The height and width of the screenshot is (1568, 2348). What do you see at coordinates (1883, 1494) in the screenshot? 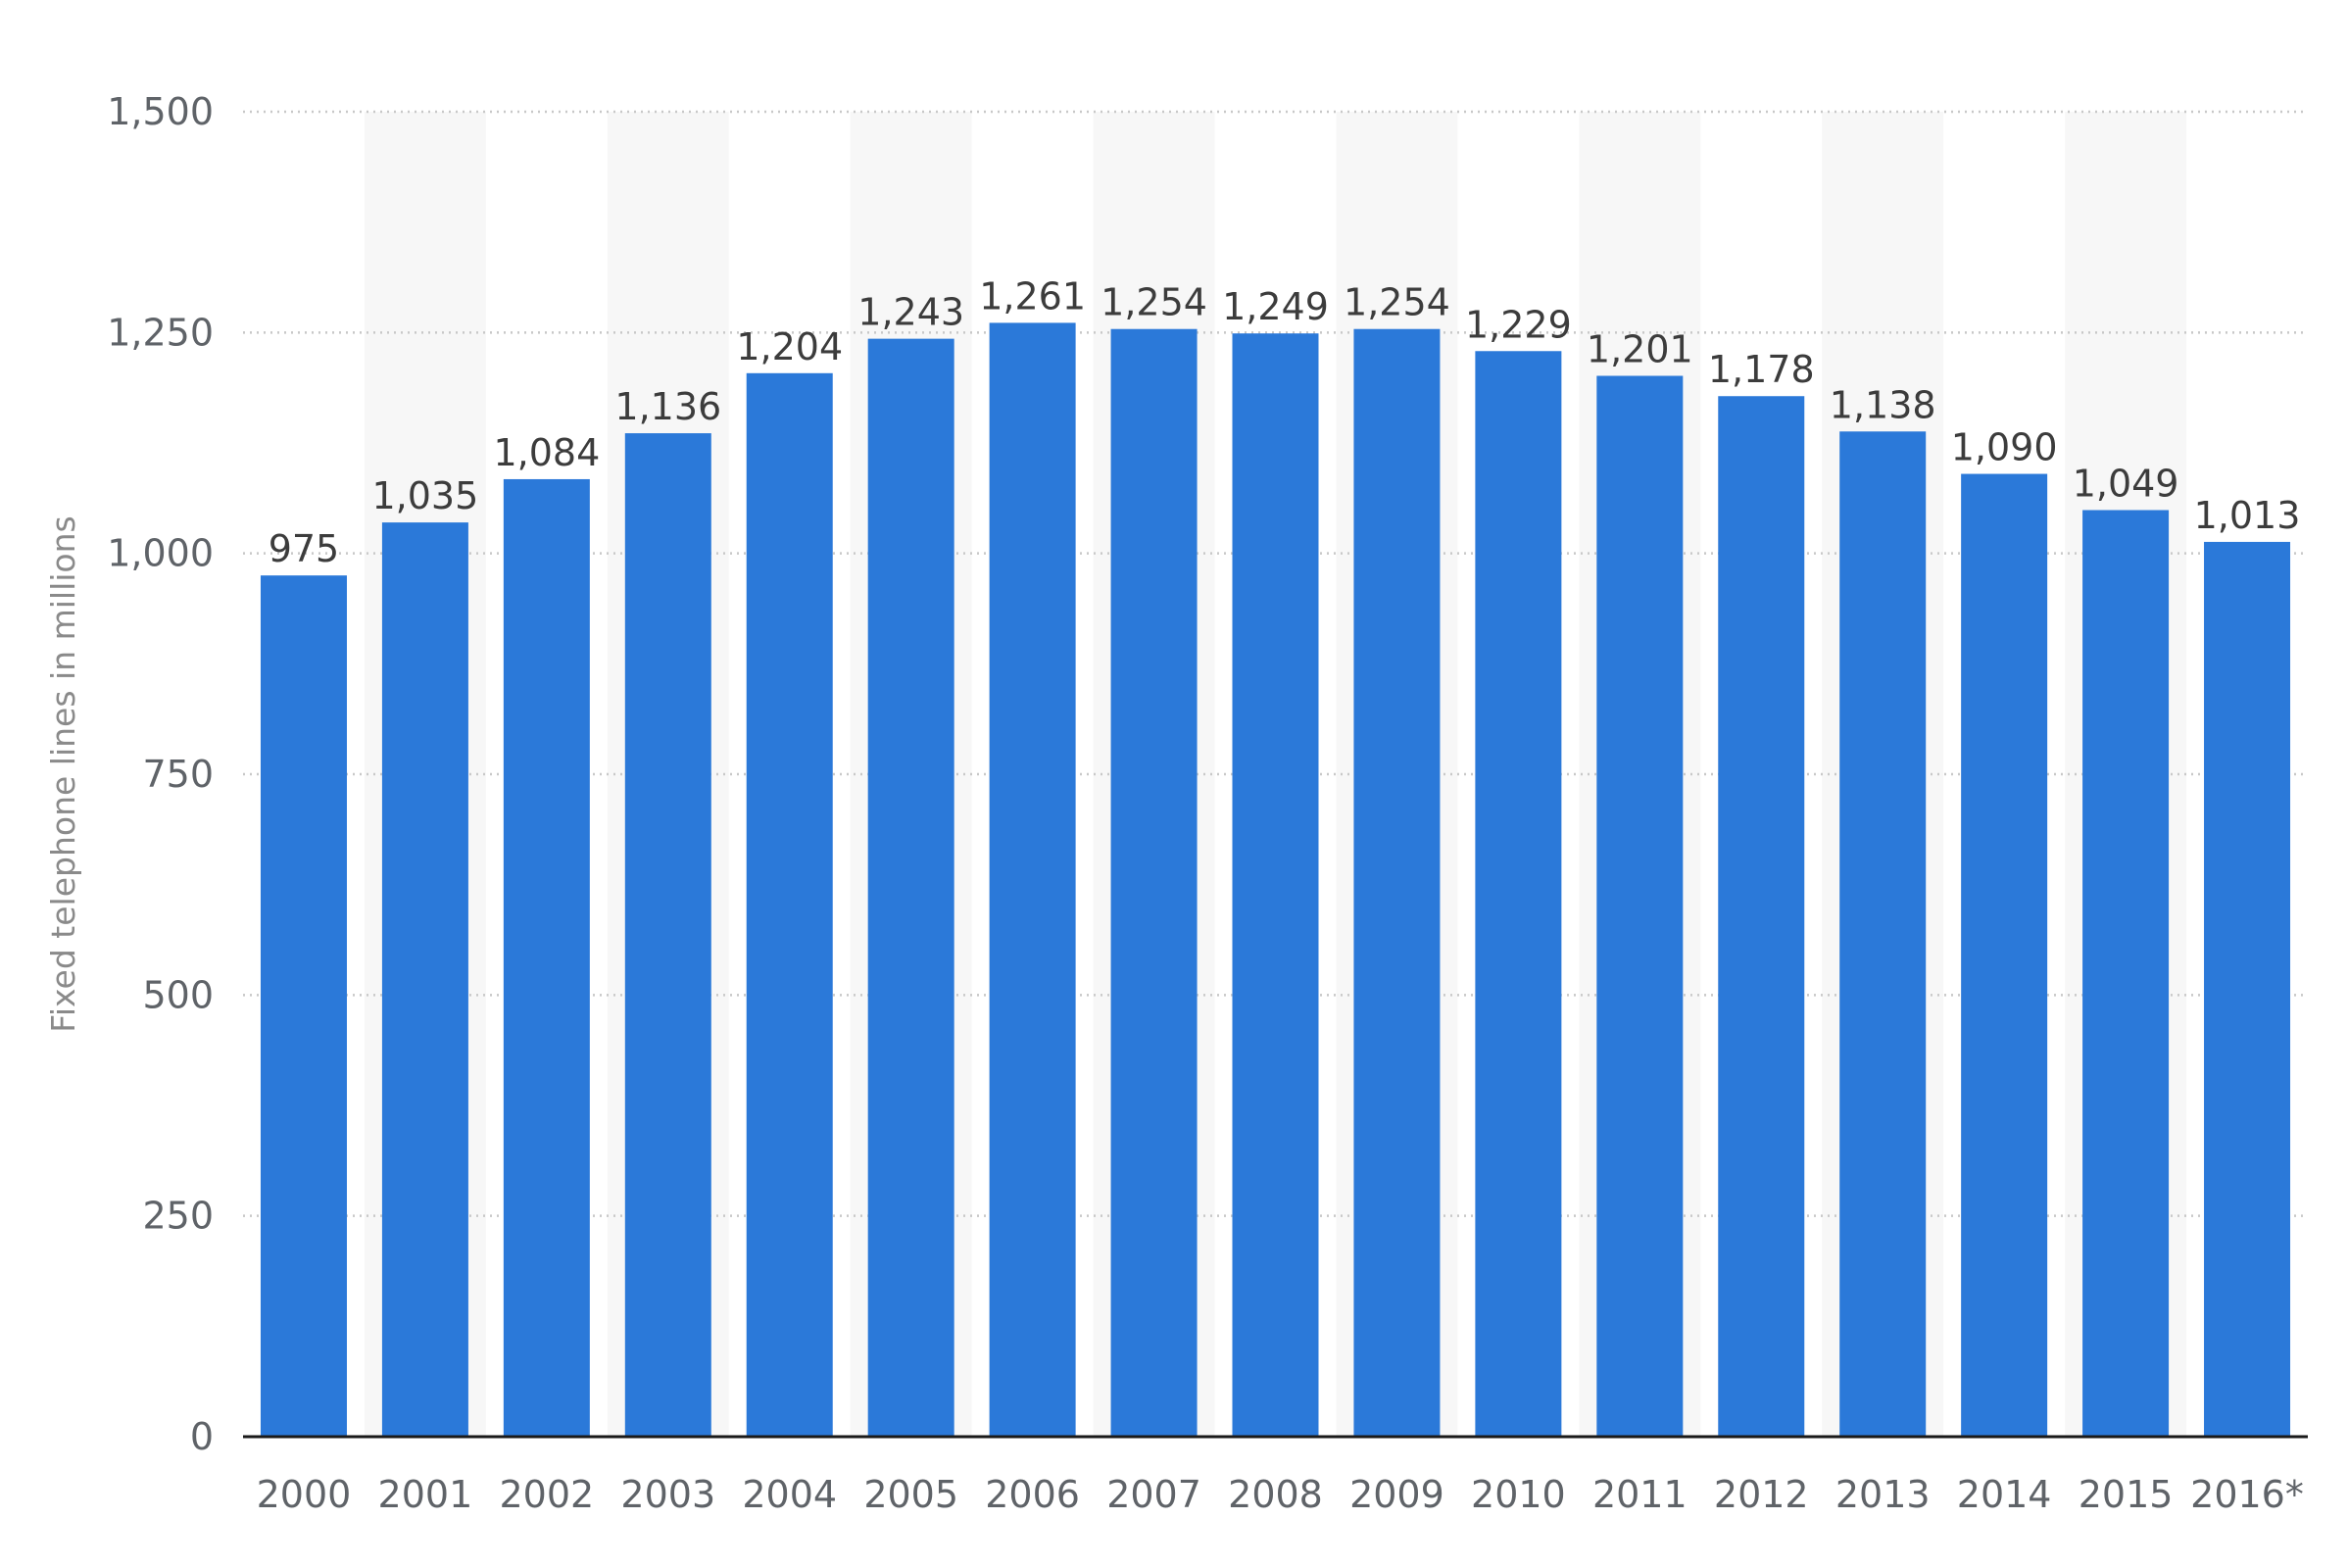
I see `x-tick-label: 2013` at bounding box center [1883, 1494].